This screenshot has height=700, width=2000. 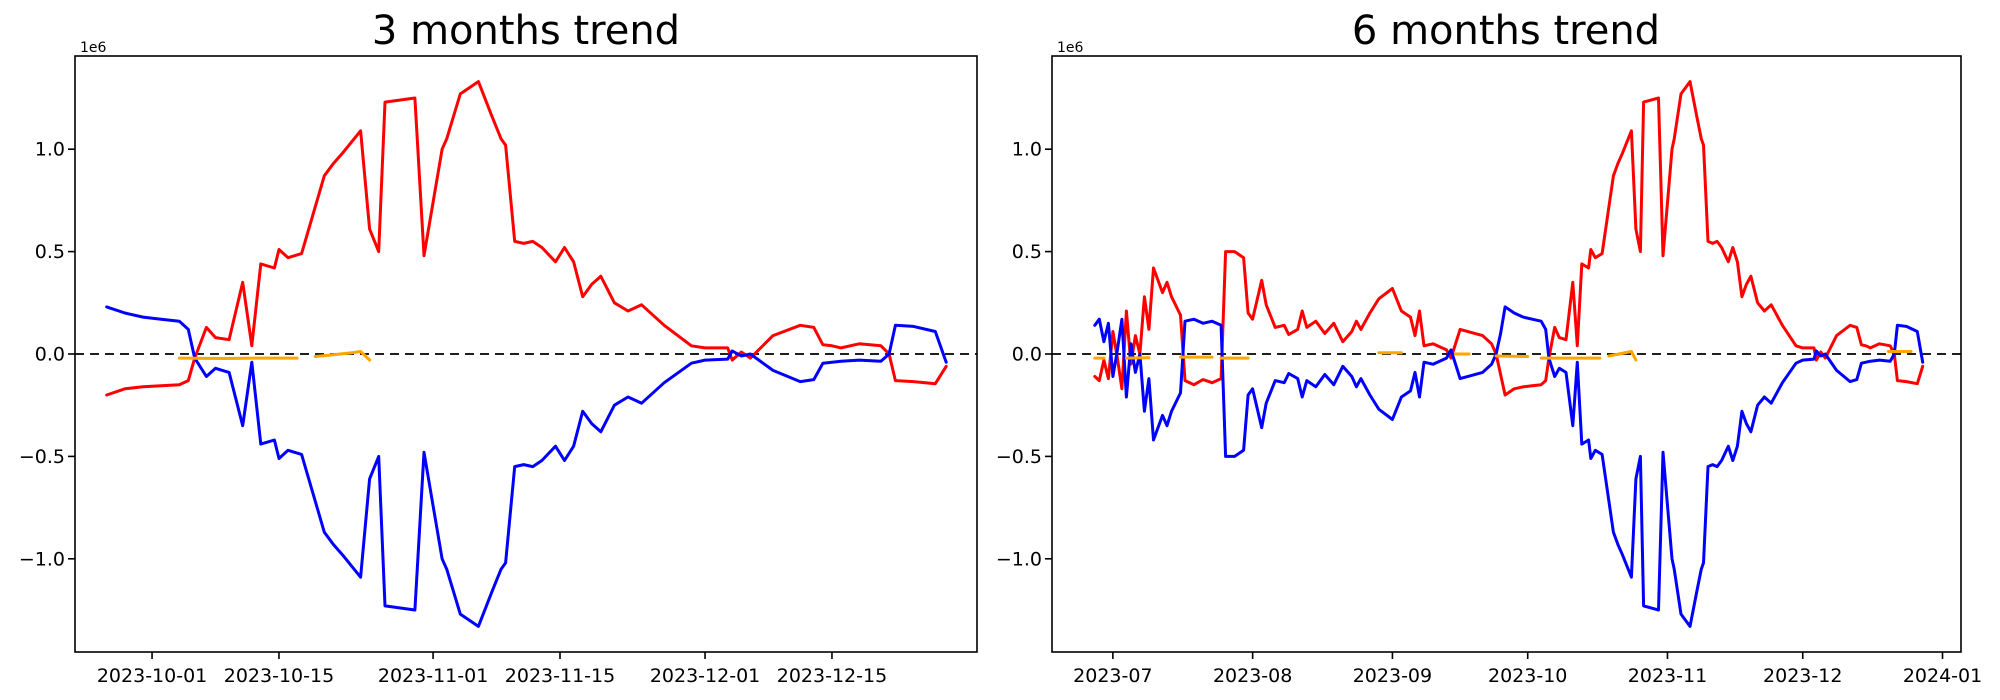 I want to click on x-tick-label: 2023-10-01, so click(x=152, y=676).